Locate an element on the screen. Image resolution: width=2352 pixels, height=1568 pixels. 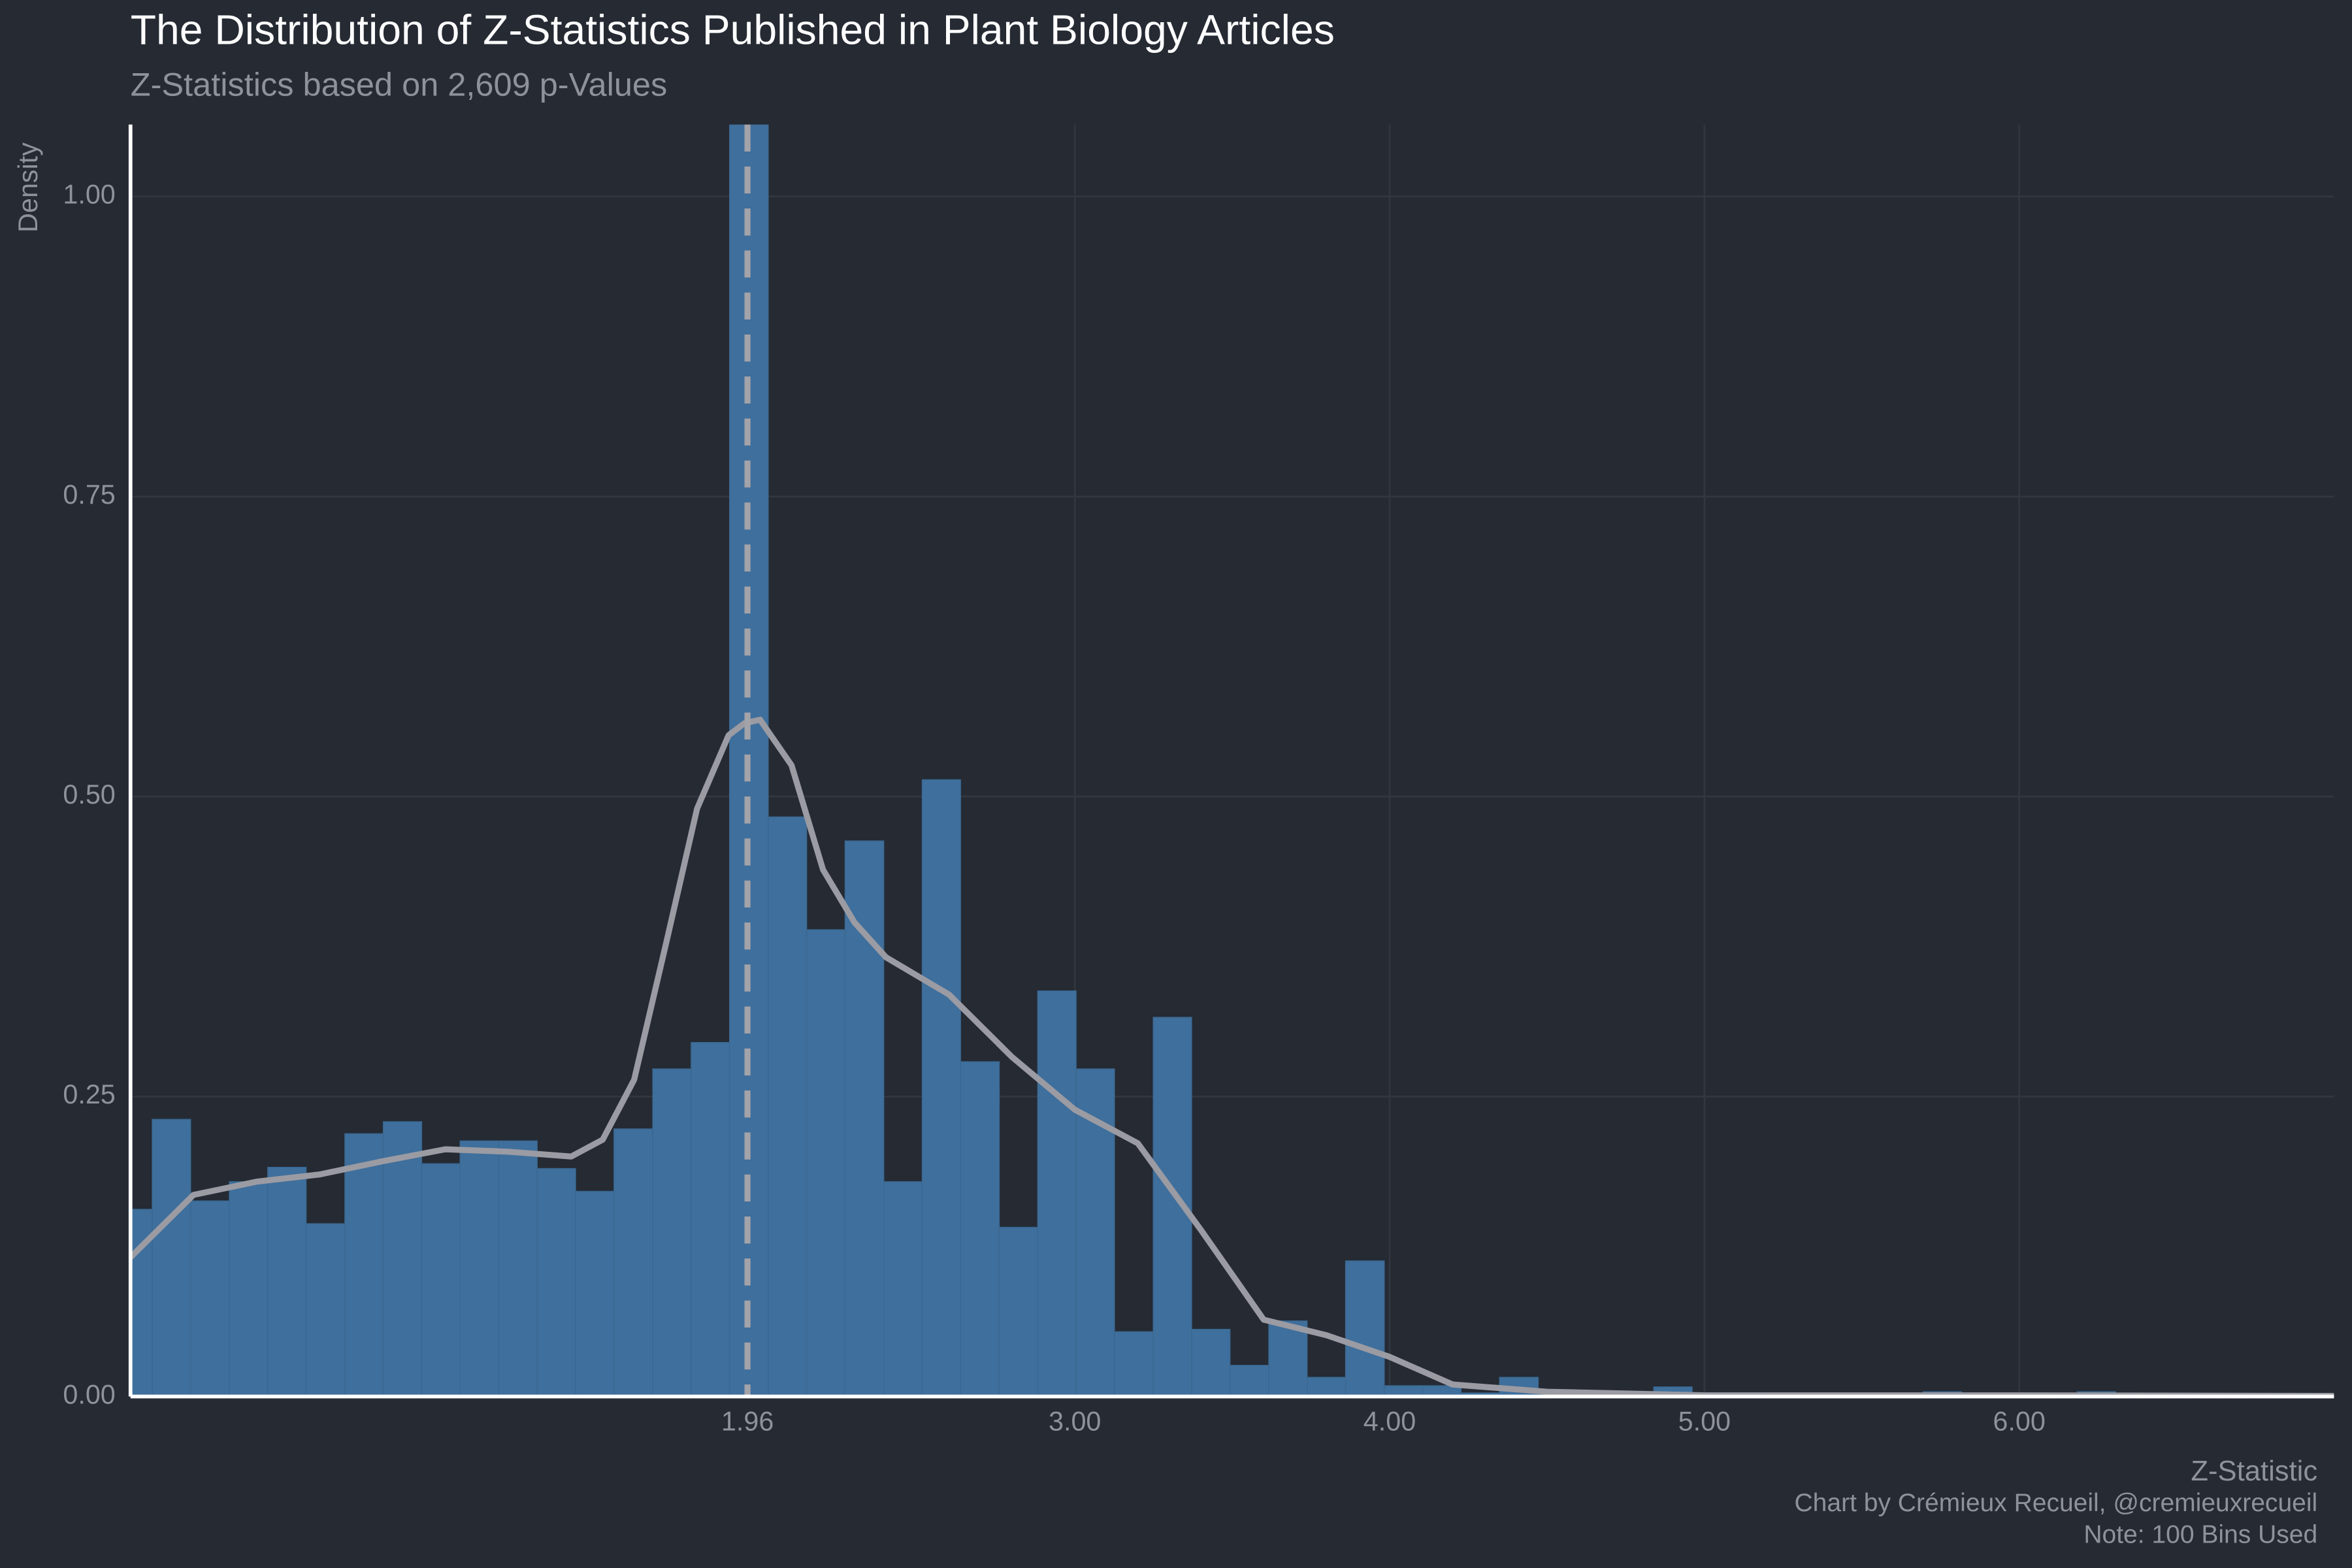
x-tick-label: 3.00 is located at coordinates (1075, 1422).